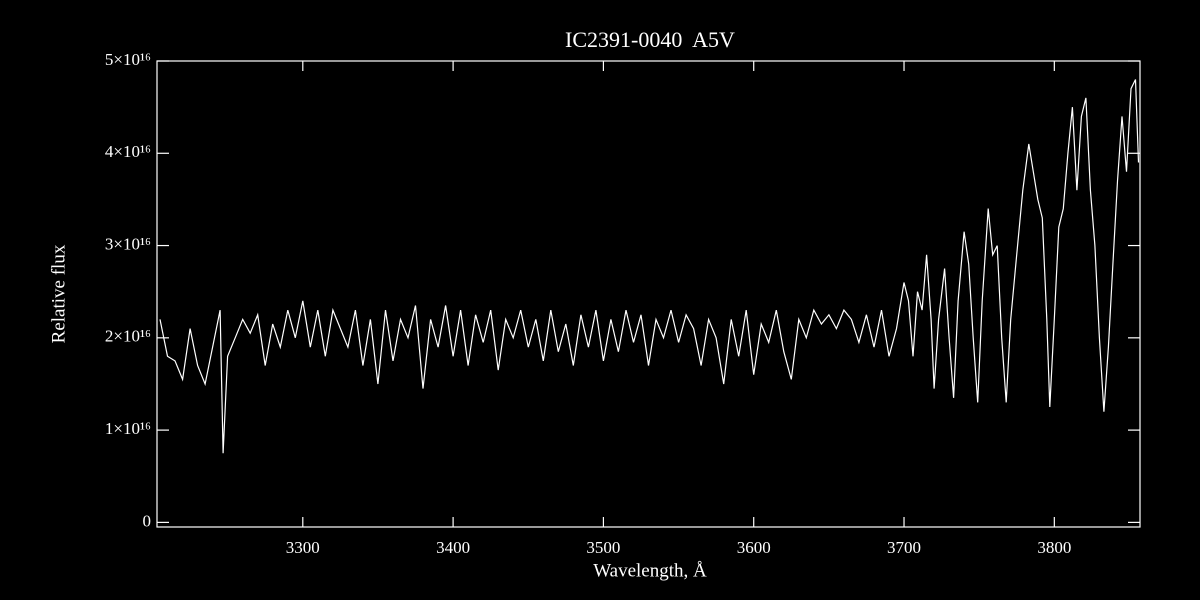 The height and width of the screenshot is (600, 1200). Describe the element at coordinates (147, 520) in the screenshot. I see `y-tick-label: 0` at that location.